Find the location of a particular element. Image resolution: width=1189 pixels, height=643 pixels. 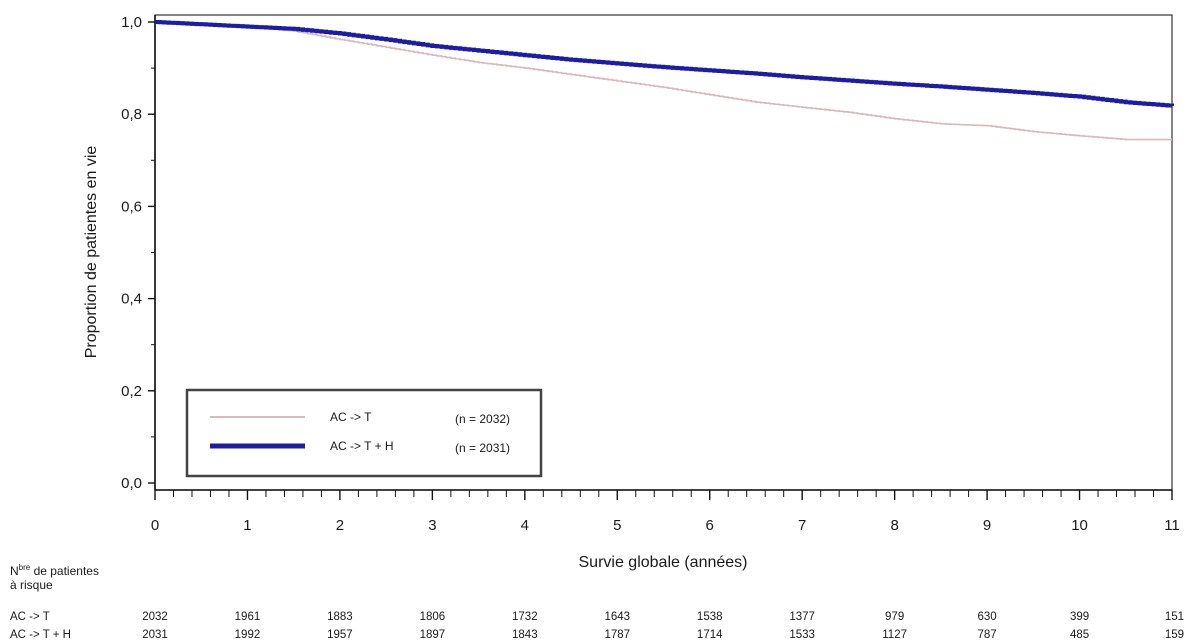

risk-value: 2031 is located at coordinates (155, 635).